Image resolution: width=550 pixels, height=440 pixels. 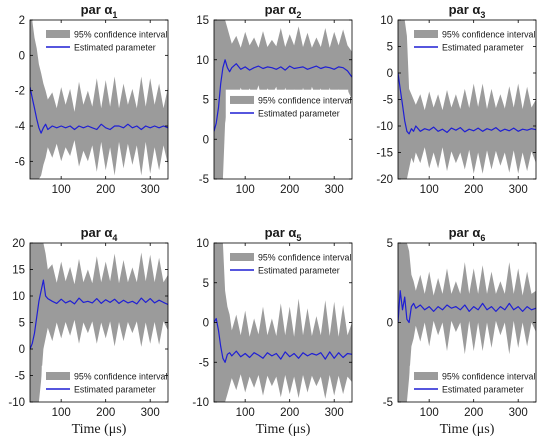 What do you see at coordinates (200, 403) in the screenshot?
I see `y-tick-label: -10` at bounding box center [200, 403].